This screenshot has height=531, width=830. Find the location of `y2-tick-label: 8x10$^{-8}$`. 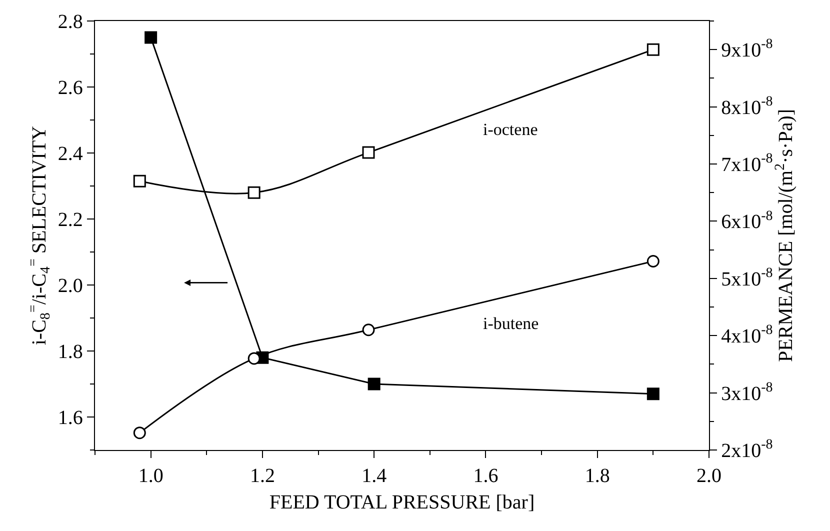

y2-tick-label: 8x10$^{-8}$ is located at coordinates (747, 106).